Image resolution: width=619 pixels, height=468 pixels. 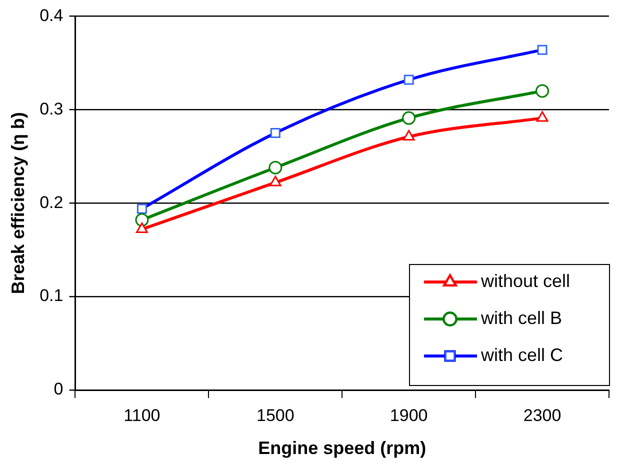 I want to click on y-tick-label: 0.2, so click(x=52, y=202).